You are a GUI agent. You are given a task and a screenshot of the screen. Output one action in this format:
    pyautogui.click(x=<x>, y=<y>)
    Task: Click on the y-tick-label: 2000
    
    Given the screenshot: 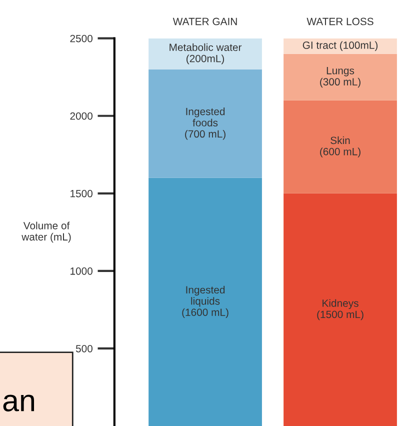 What is the action you would take?
    pyautogui.click(x=81, y=116)
    